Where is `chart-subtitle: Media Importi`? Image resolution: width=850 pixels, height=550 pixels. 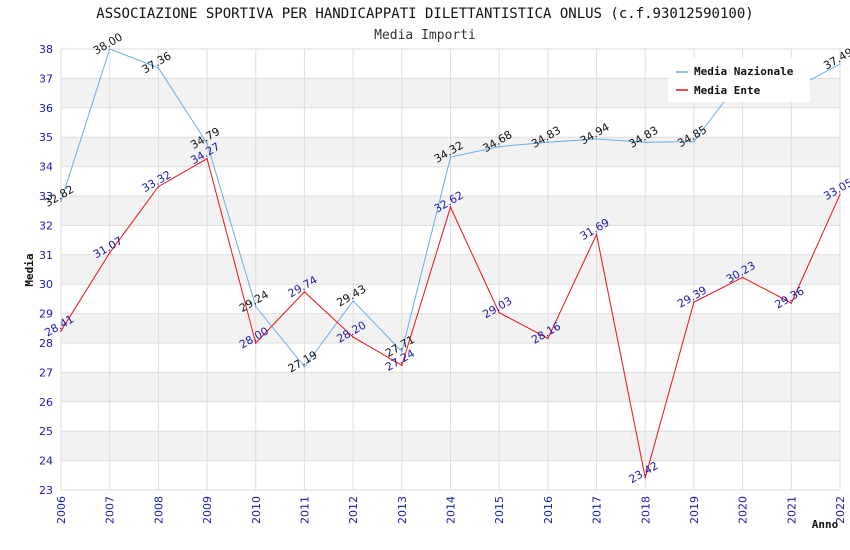 chart-subtitle: Media Importi is located at coordinates (425, 35).